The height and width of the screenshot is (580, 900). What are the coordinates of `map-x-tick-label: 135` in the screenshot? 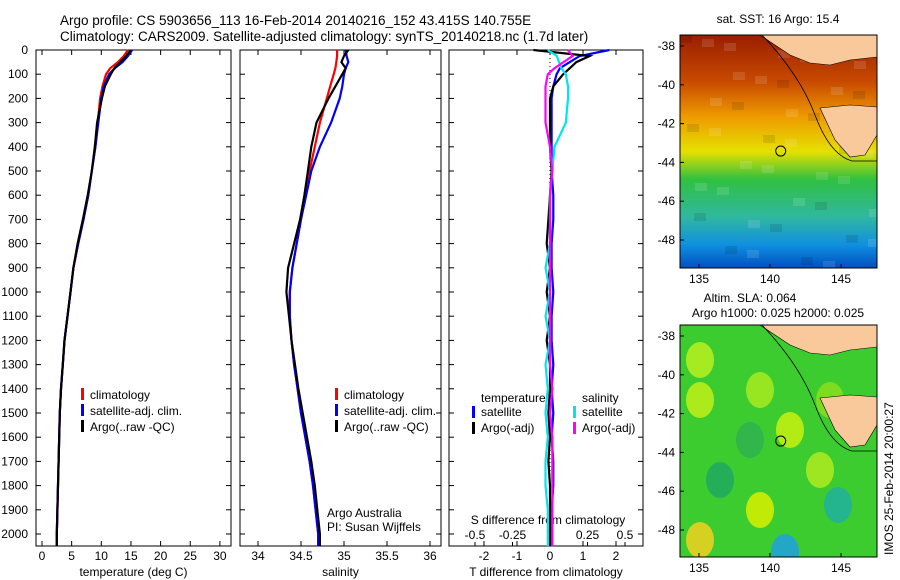 It's located at (699, 568).